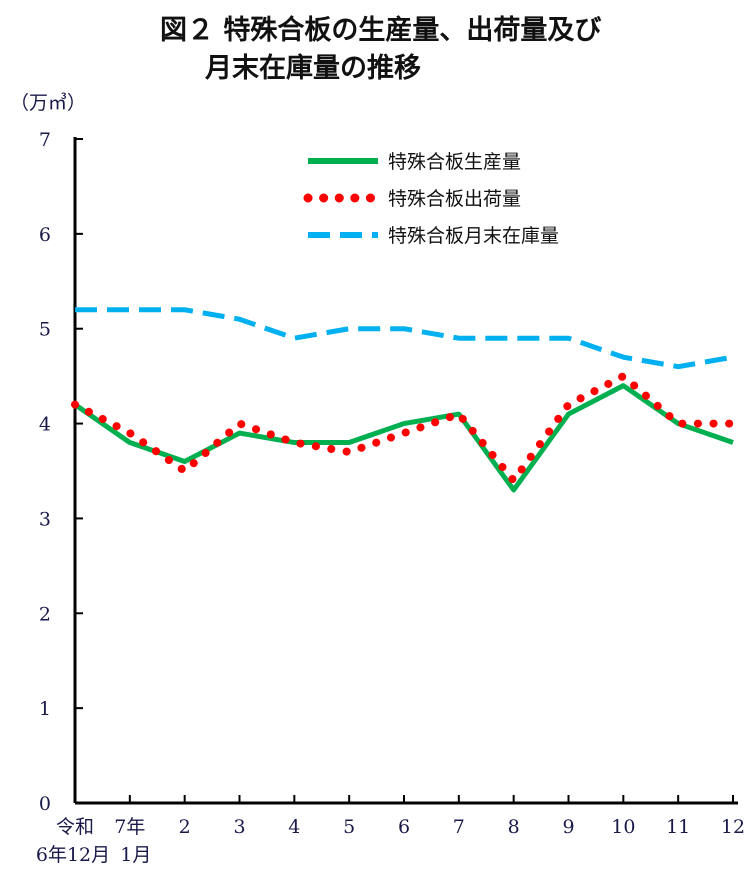  I want to click on y-tick-label: 0, so click(45, 804).